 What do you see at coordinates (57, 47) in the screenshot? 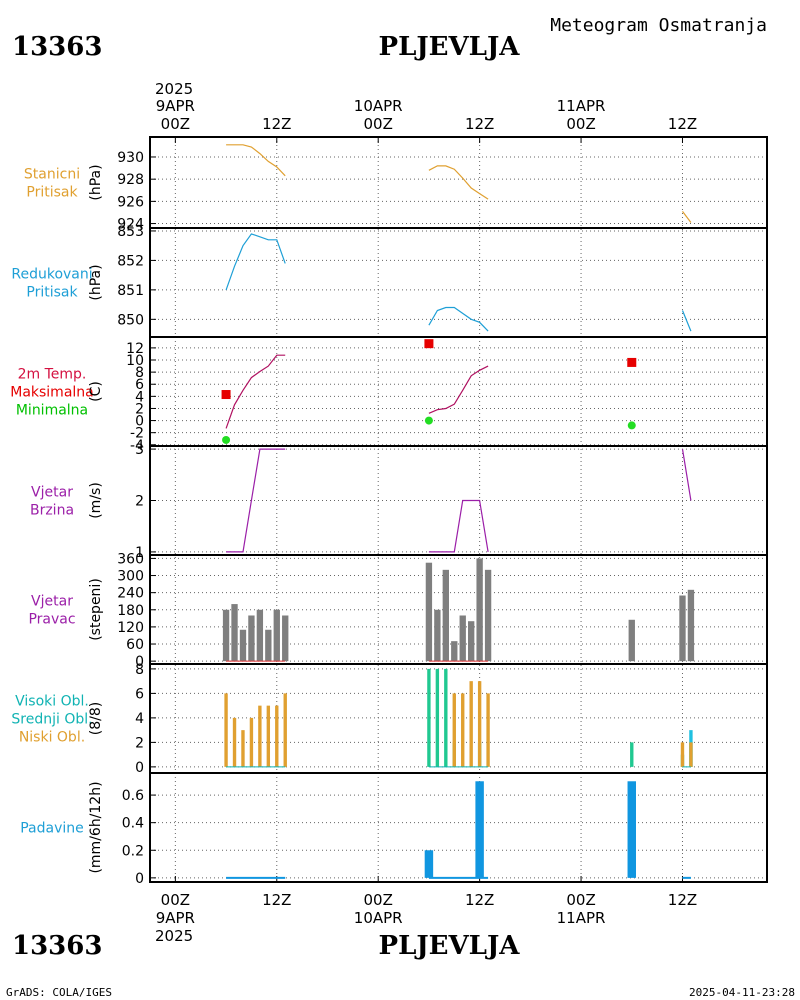
I see `station-id-top: 13363` at bounding box center [57, 47].